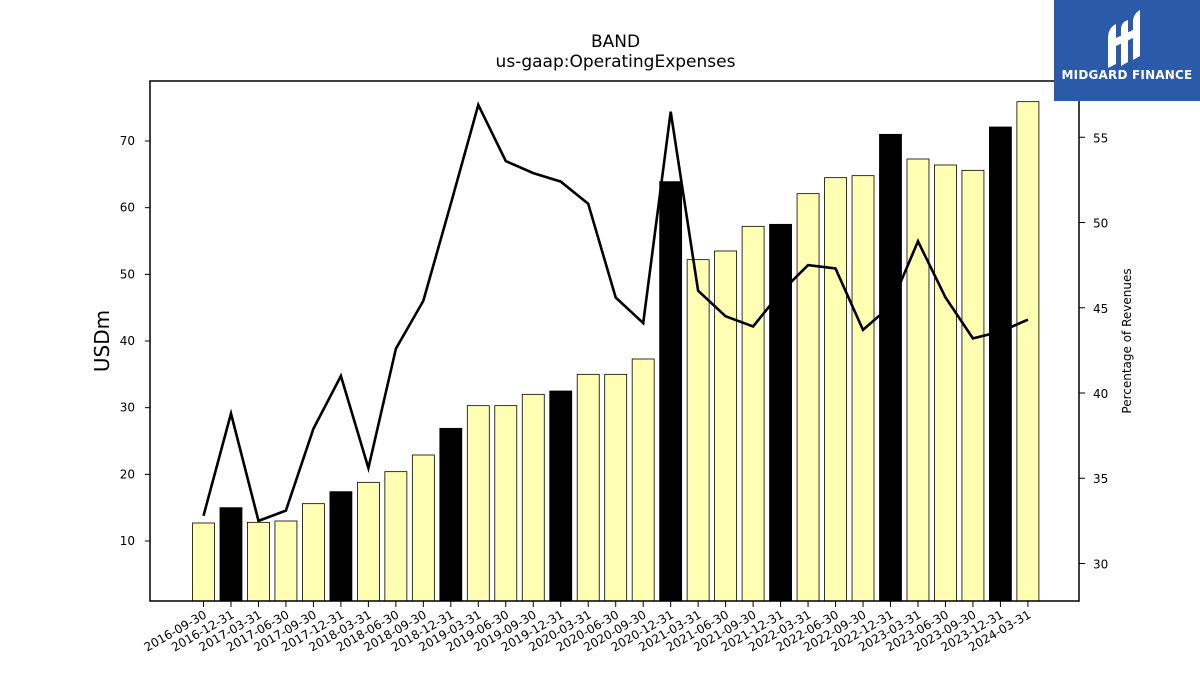 This screenshot has width=1200, height=675. What do you see at coordinates (127, 341) in the screenshot?
I see `y-tick-label: 40` at bounding box center [127, 341].